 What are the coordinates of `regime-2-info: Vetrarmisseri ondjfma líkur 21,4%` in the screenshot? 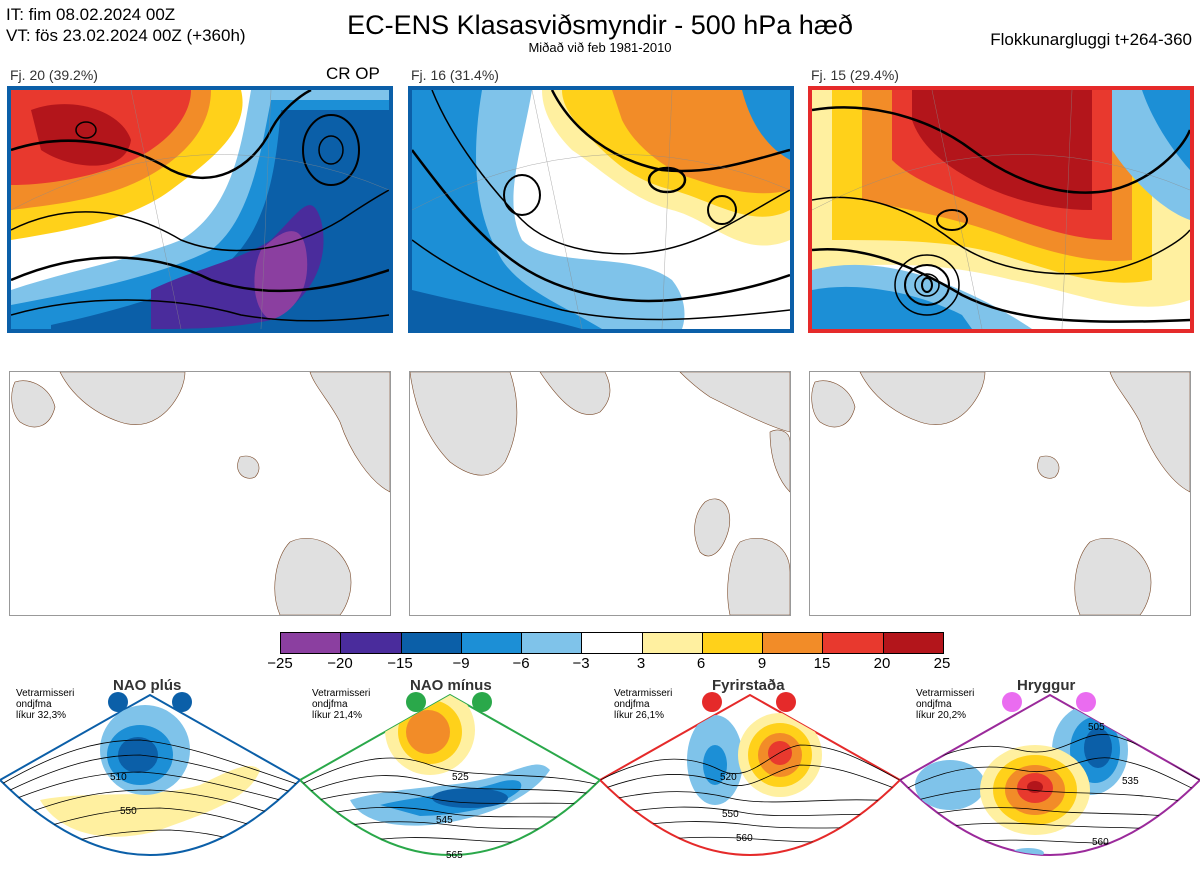 It's located at (341, 704).